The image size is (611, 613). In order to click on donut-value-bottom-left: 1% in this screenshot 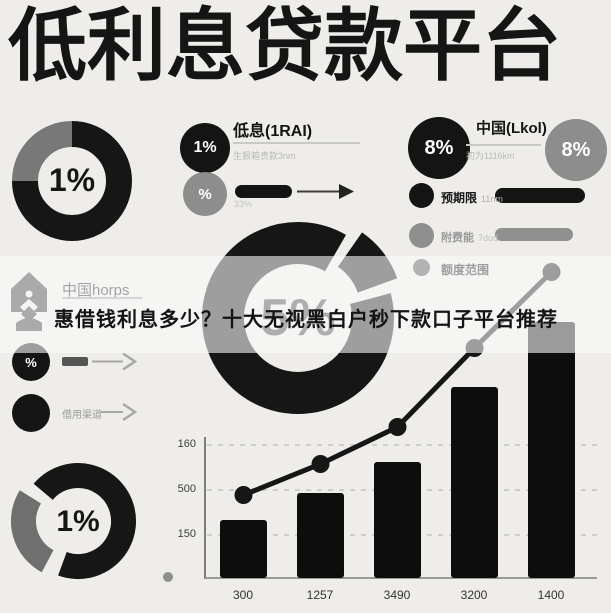, I will do `click(78, 521)`.